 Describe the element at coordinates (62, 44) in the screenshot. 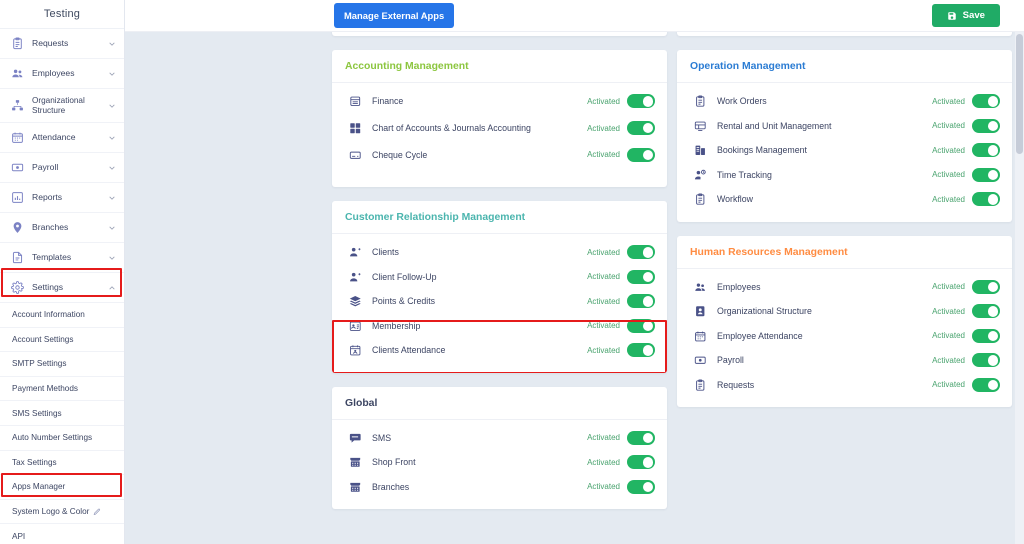

I see `sidebar-item-requests: Requests` at that location.